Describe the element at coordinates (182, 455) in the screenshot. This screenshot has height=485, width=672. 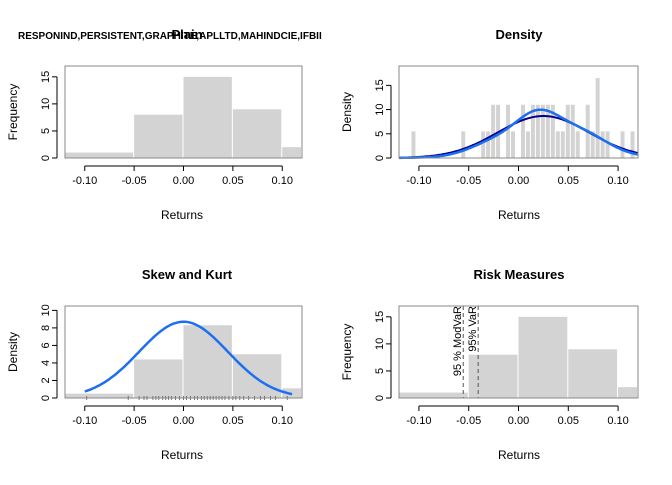
I see `panel-skew-kurt-xlabel: Returns` at that location.